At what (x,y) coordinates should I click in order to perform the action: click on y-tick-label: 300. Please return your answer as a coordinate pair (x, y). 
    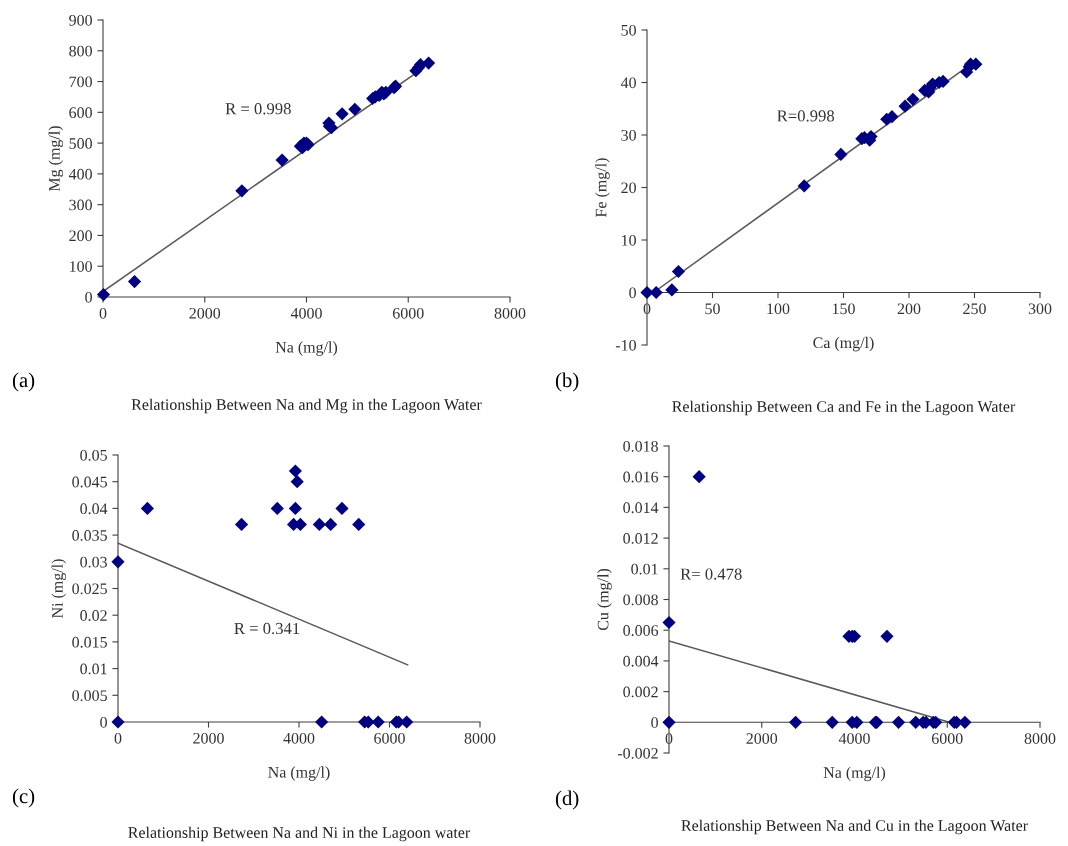
    Looking at the image, I should click on (80, 205).